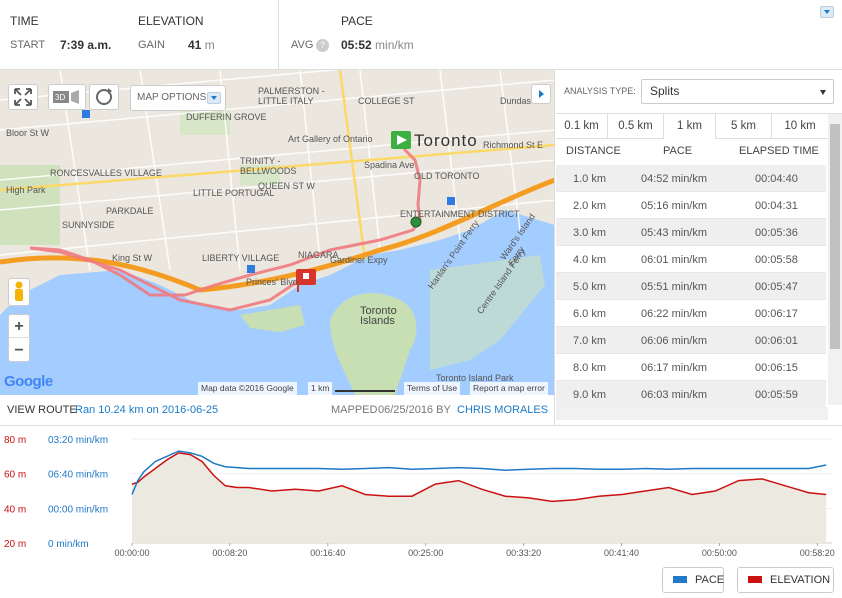  What do you see at coordinates (241, 258) in the screenshot?
I see `map-label: LIBERTY VILLAGE` at bounding box center [241, 258].